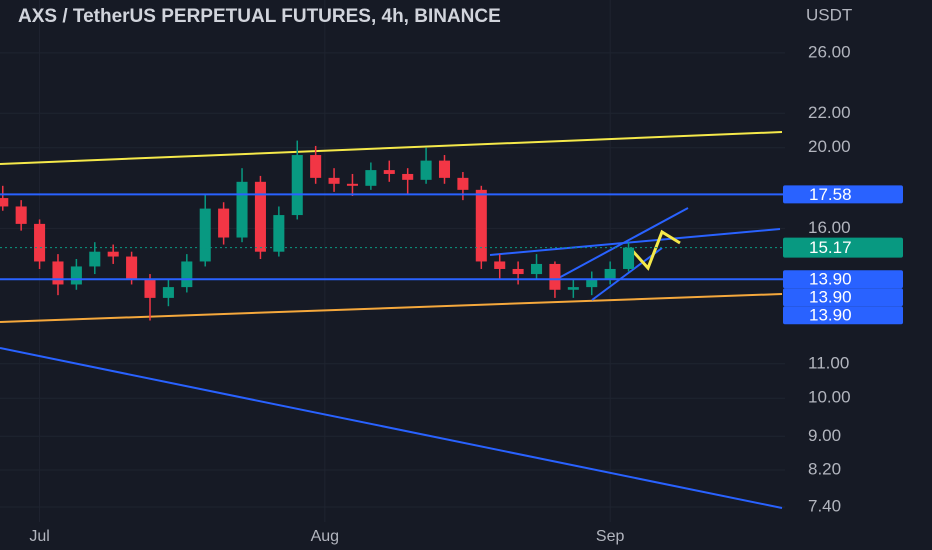 This screenshot has height=550, width=932. What do you see at coordinates (824, 435) in the screenshot?
I see `y-tick-label: 9.00` at bounding box center [824, 435].